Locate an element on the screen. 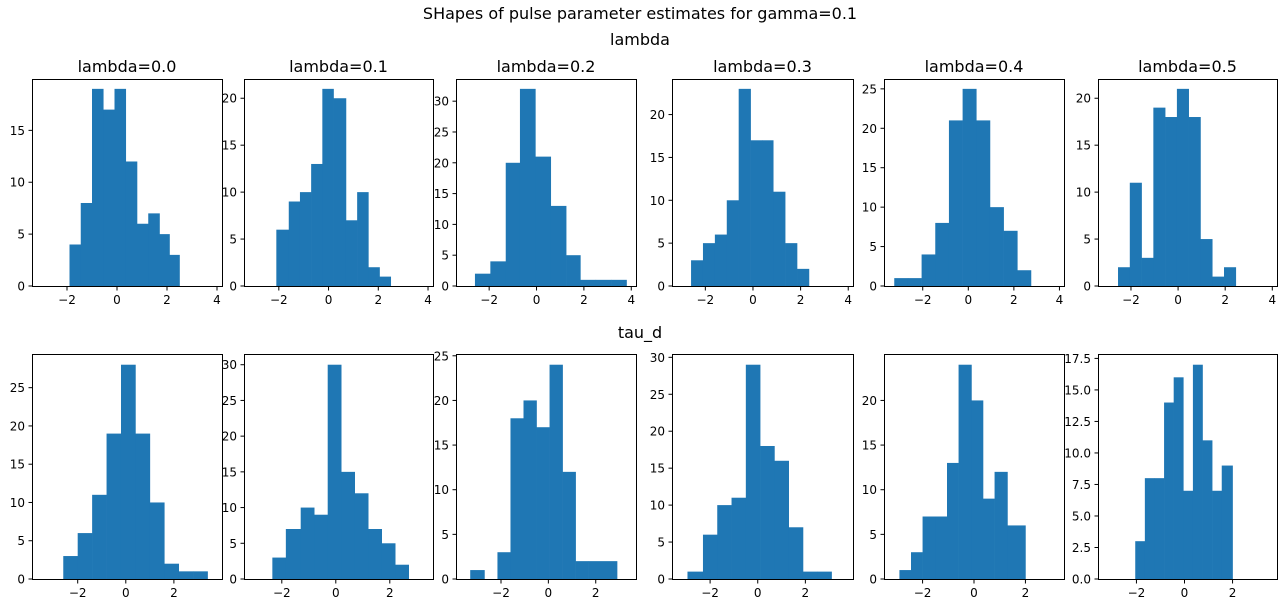 The image size is (1280, 607). subplot-0-0: −2 0 2 4 0 5 10 15 lambda=0.0 is located at coordinates (116, 182).